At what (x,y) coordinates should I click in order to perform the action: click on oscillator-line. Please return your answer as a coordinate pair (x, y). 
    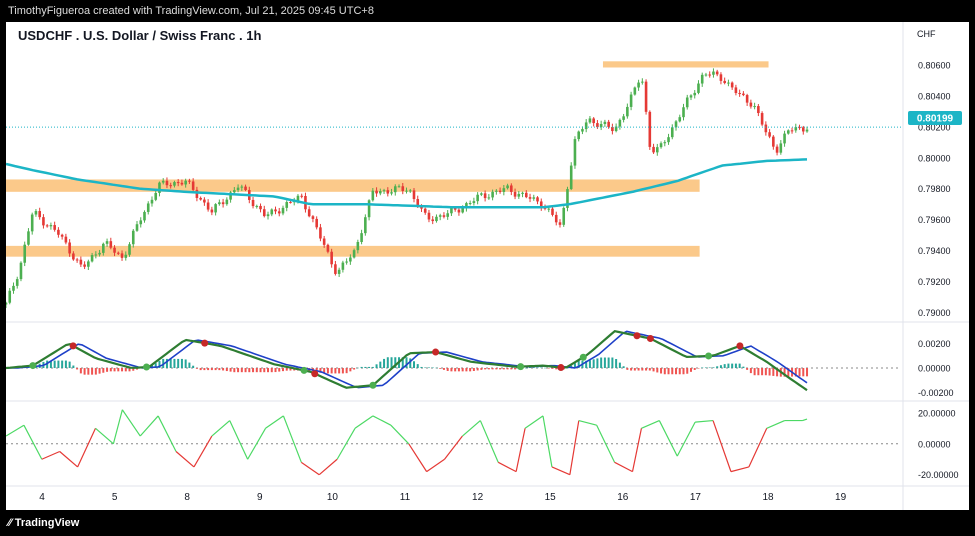
    Looking at the image, I should click on (406, 361).